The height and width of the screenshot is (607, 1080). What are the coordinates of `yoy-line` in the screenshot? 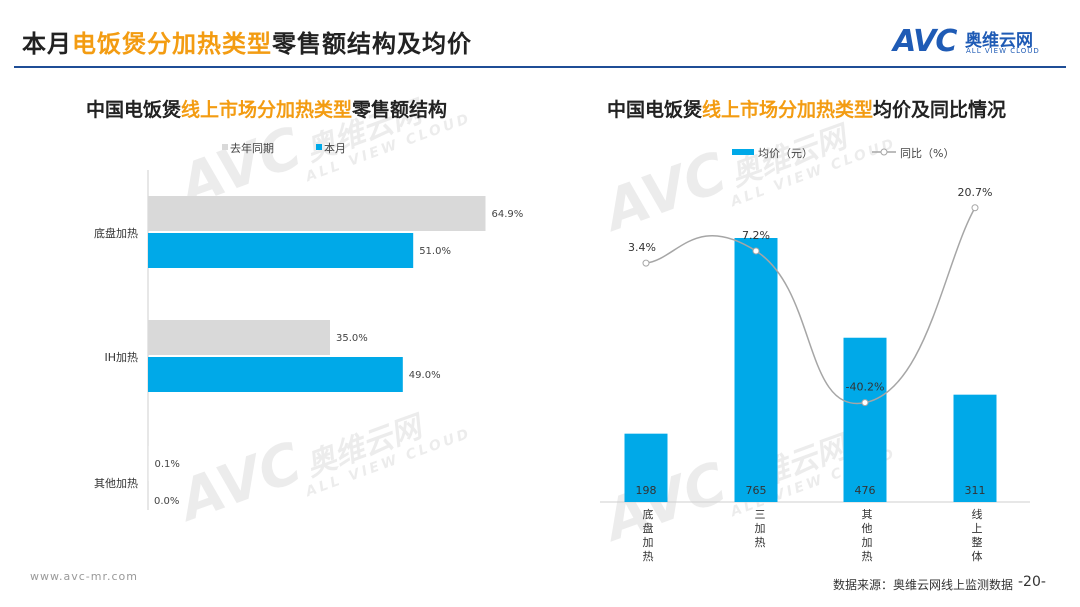 It's located at (810, 306).